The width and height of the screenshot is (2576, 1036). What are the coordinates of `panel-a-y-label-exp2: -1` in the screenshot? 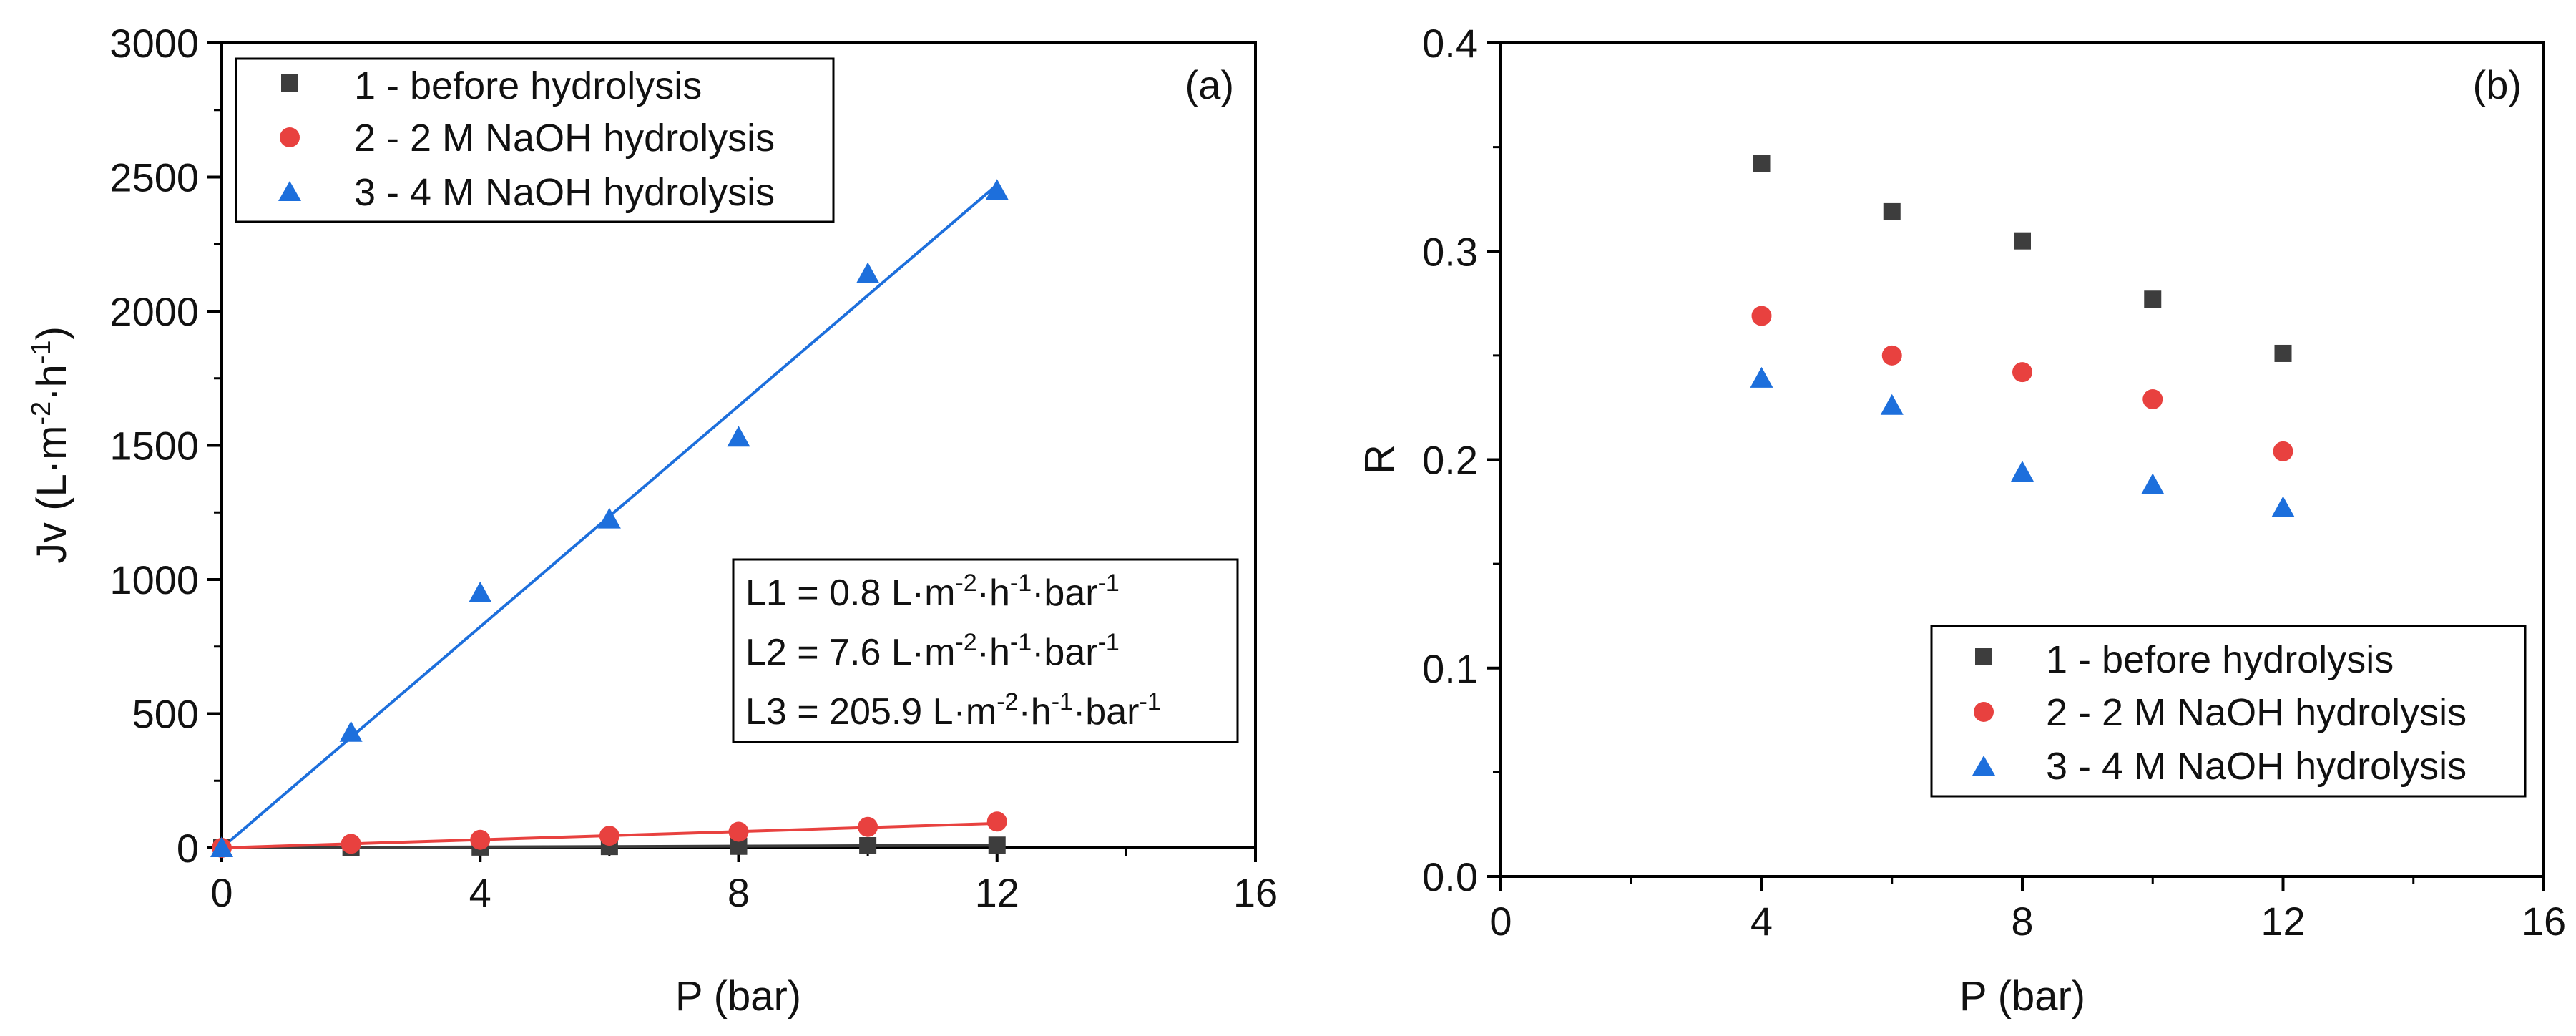 It's located at (41, 352).